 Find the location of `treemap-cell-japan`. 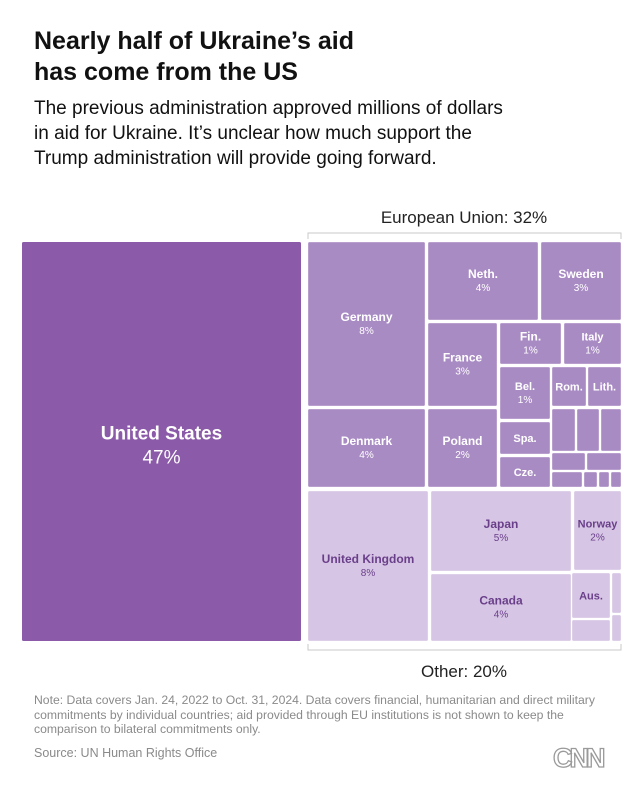

treemap-cell-japan is located at coordinates (501, 531).